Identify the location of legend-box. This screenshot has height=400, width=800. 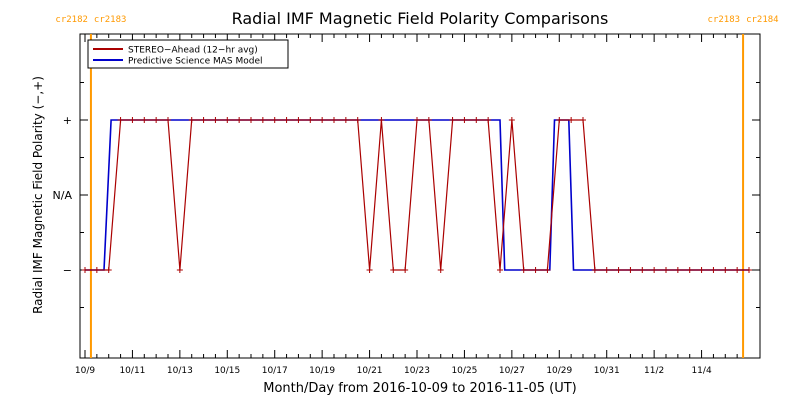
(188, 54).